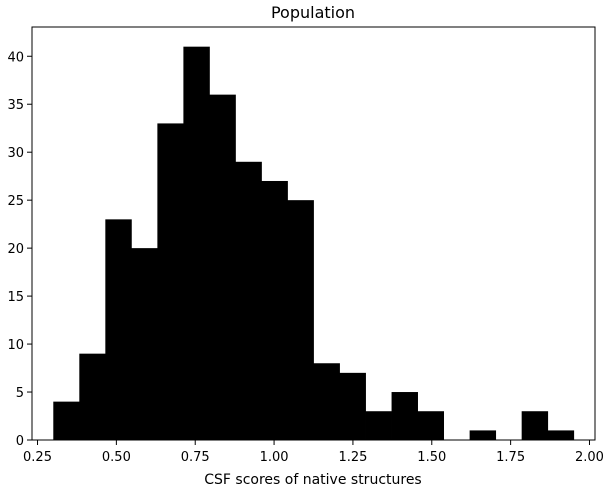 This screenshot has width=603, height=487. I want to click on y-axis-ticks: 0 5 10 15 20 25 30 35 40, so click(19, 249).